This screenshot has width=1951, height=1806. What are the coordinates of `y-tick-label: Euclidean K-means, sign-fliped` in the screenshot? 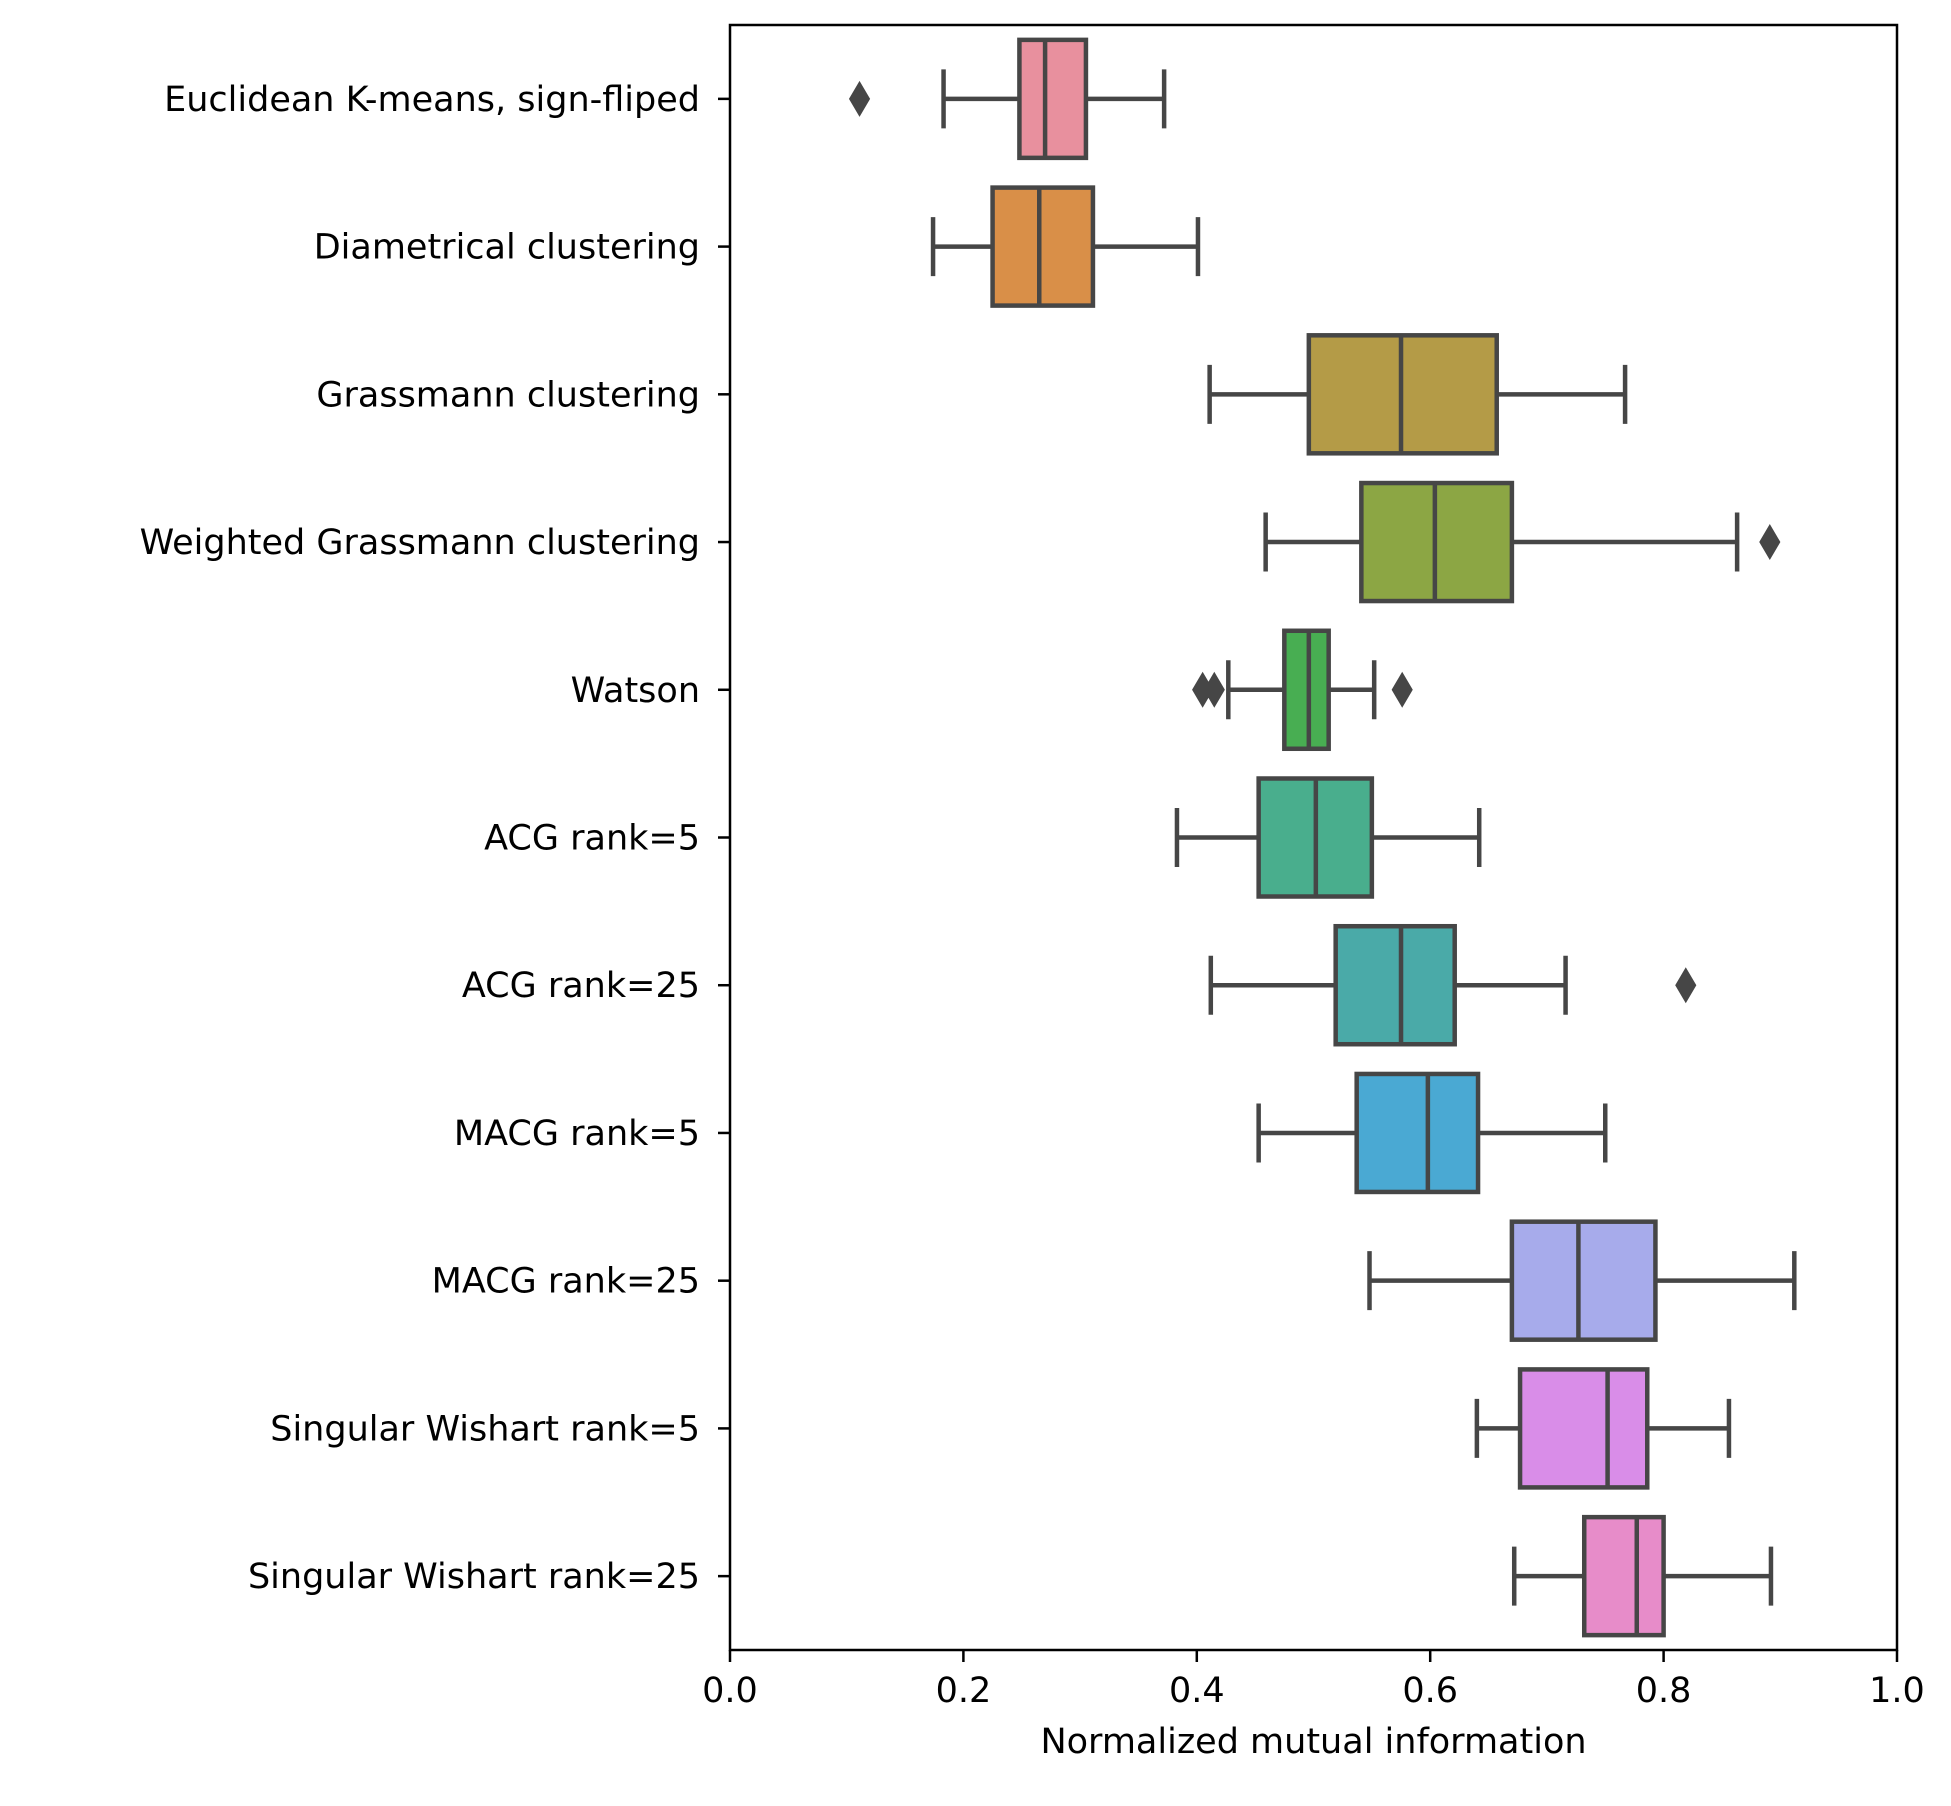 It's located at (432, 100).